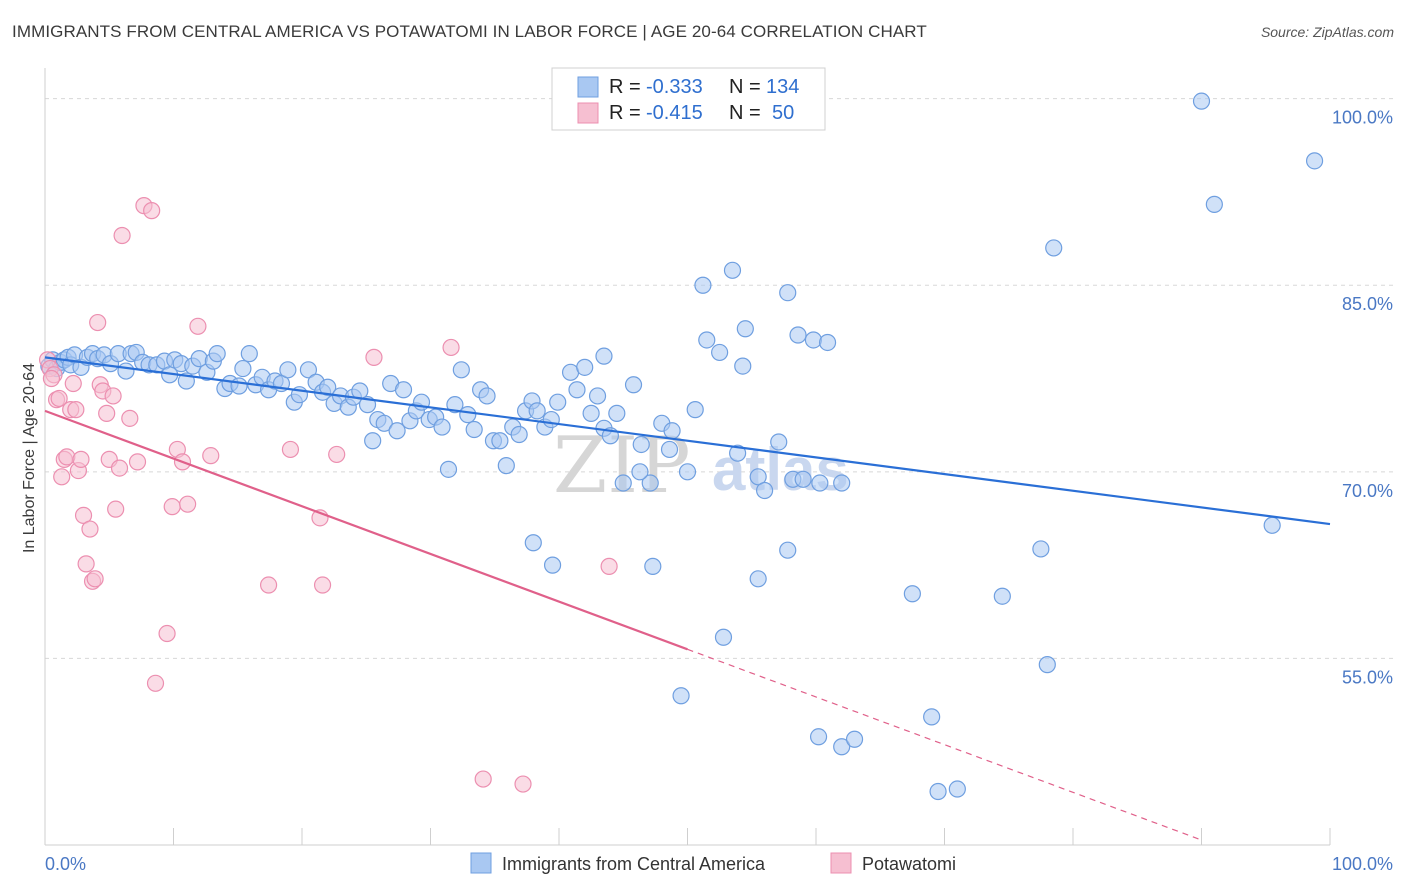  What do you see at coordinates (588, 113) in the screenshot?
I see `legend-swatch-pink` at bounding box center [588, 113].